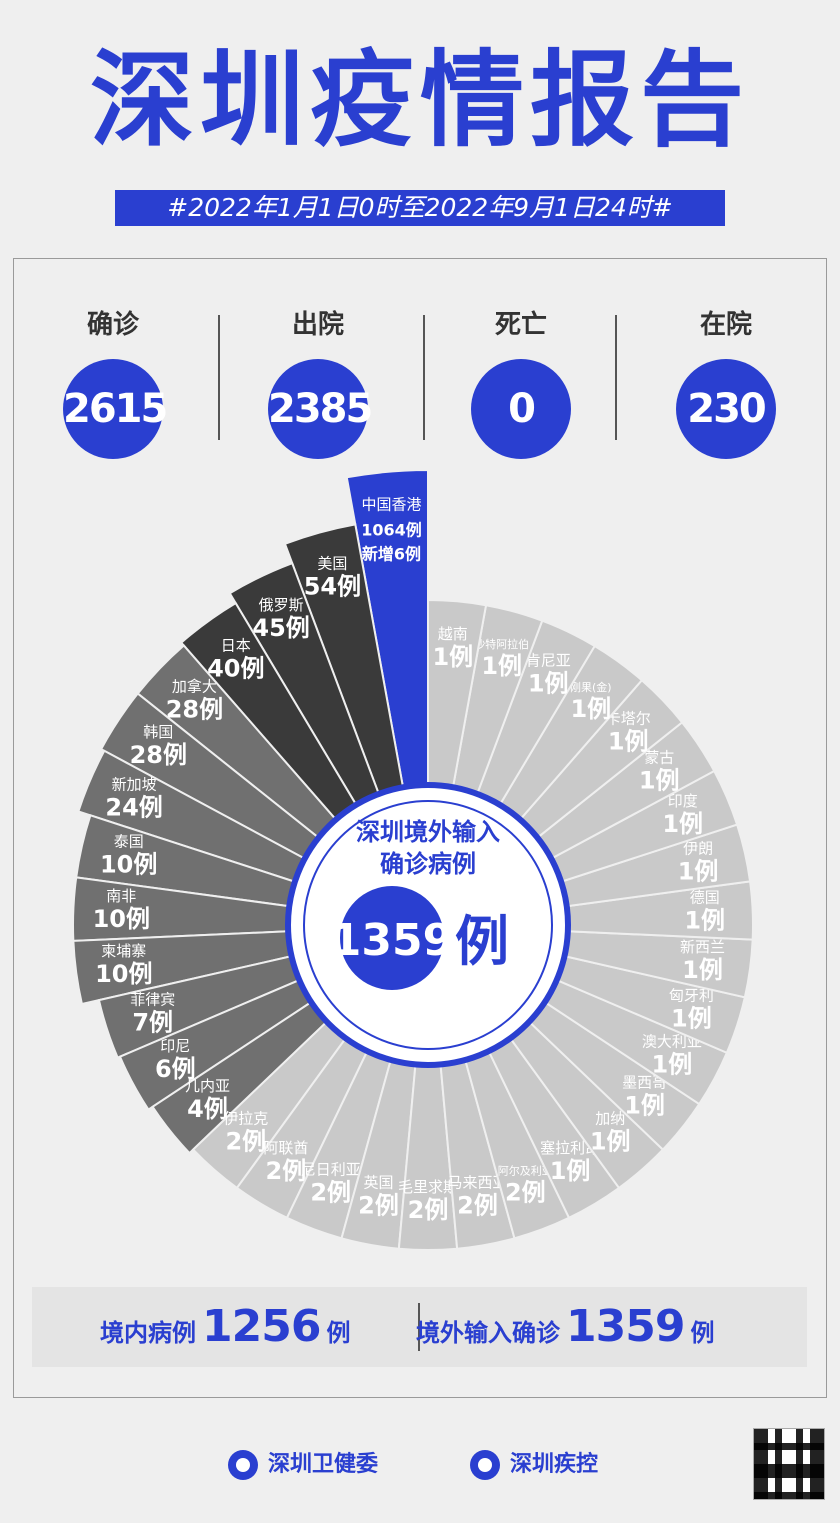 The width and height of the screenshot is (840, 1523). I want to click on center-line1: 深圳境外输入, so click(428, 832).